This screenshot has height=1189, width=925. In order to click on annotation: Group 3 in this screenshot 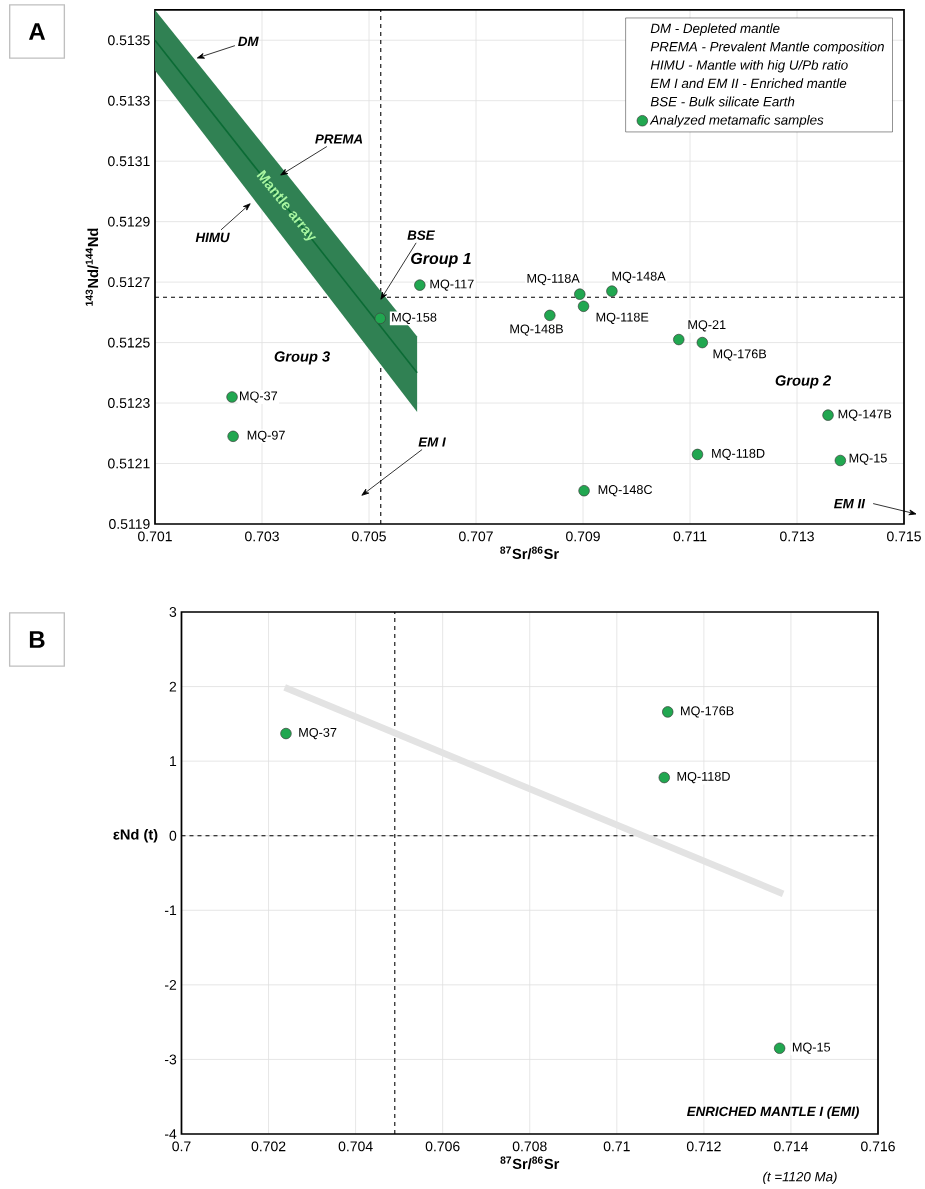, I will do `click(302, 358)`.